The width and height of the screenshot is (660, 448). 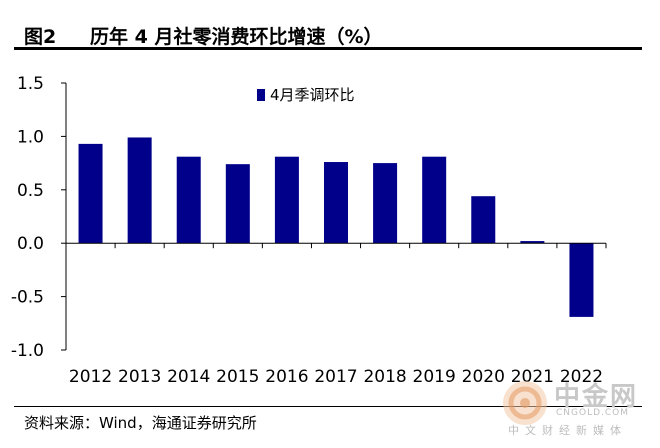 I want to click on y-tick-label: -0.5, so click(x=27, y=298).